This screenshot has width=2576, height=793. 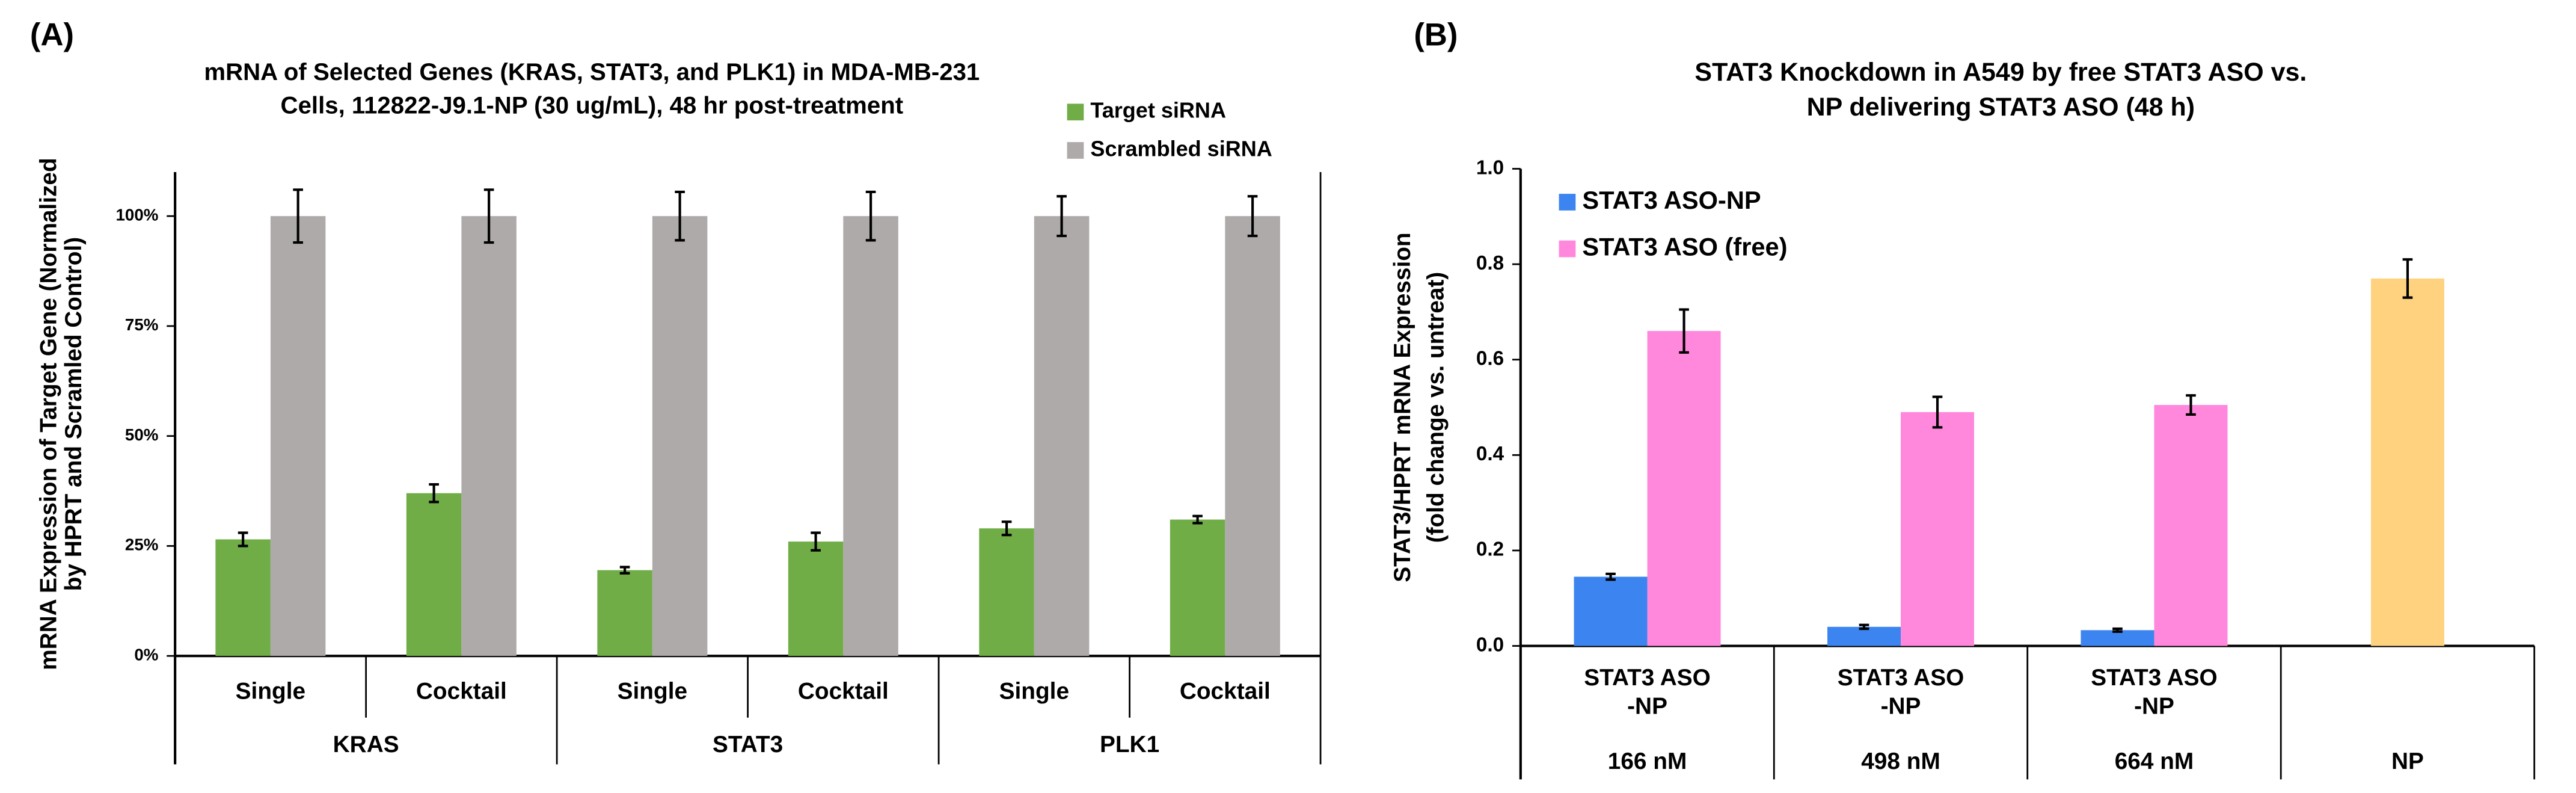 I want to click on y-tick-label: 0.0, so click(x=1490, y=645).